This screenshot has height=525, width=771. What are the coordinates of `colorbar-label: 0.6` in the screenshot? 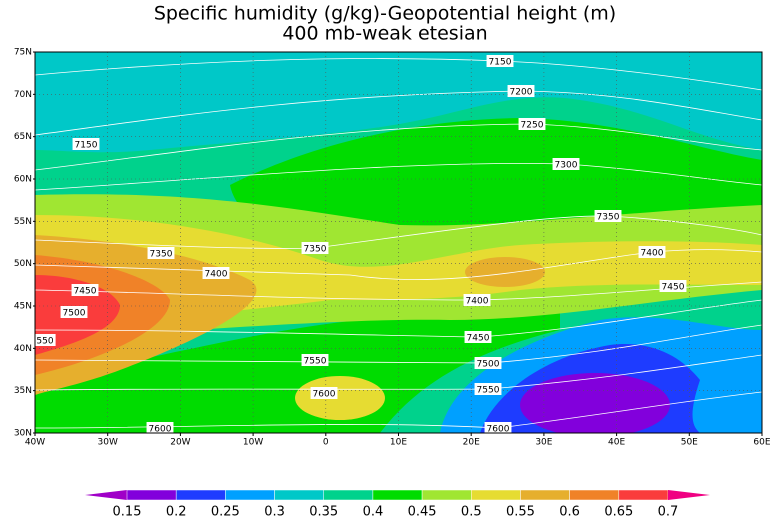 It's located at (569, 512).